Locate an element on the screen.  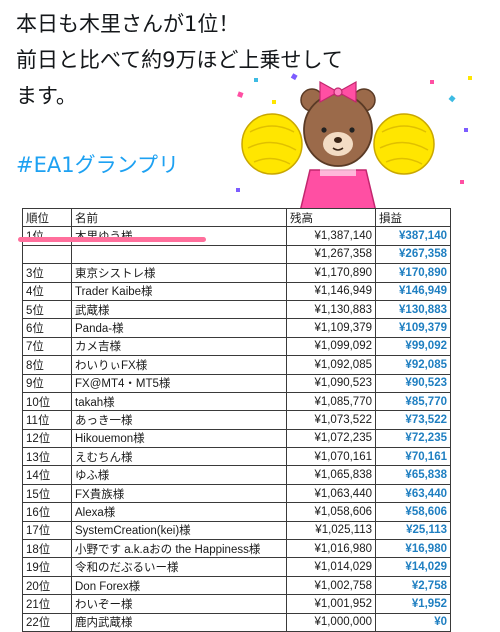
table-row: 10位 takah様 ¥1,085,770 ¥85,770 is located at coordinates (236, 401).